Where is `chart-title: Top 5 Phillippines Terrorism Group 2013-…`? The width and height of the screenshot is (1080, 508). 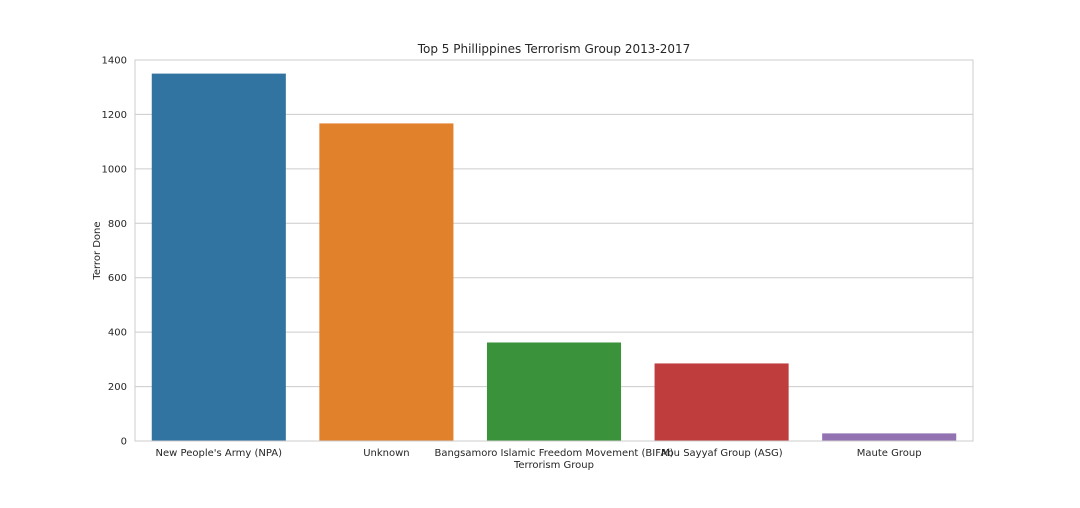 chart-title: Top 5 Phillippines Terrorism Group 2013-… is located at coordinates (554, 49).